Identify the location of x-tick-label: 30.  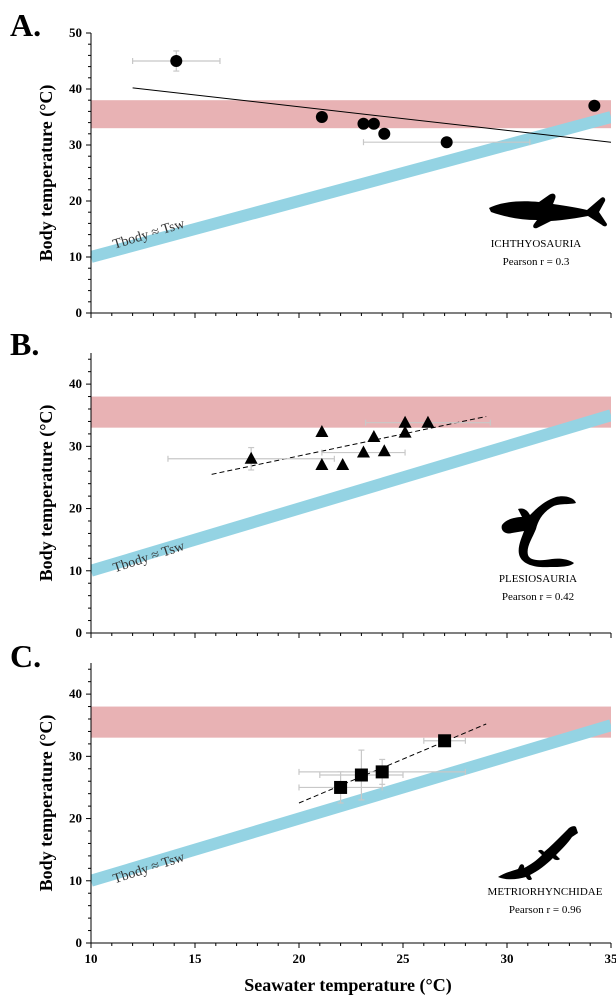
(507, 958).